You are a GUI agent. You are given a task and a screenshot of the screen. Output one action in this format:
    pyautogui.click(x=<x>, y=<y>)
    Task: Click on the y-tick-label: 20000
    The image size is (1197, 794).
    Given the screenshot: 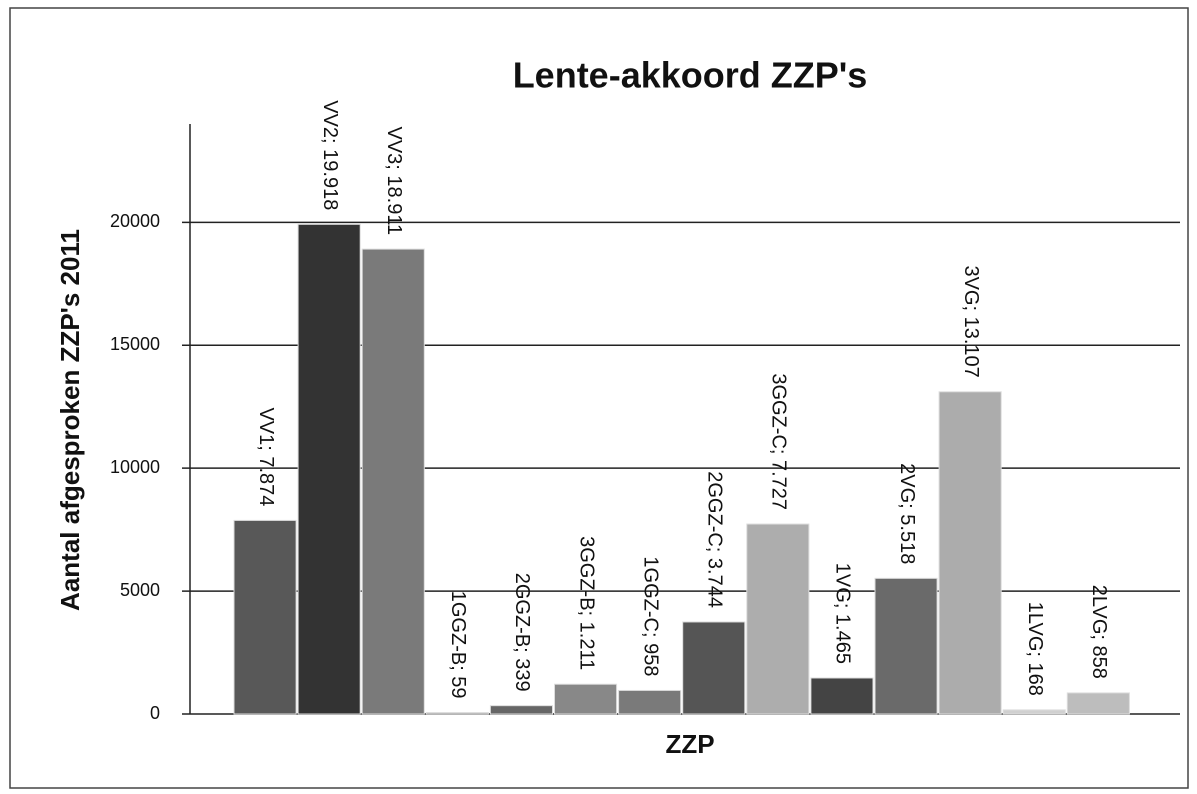 What is the action you would take?
    pyautogui.click(x=135, y=221)
    